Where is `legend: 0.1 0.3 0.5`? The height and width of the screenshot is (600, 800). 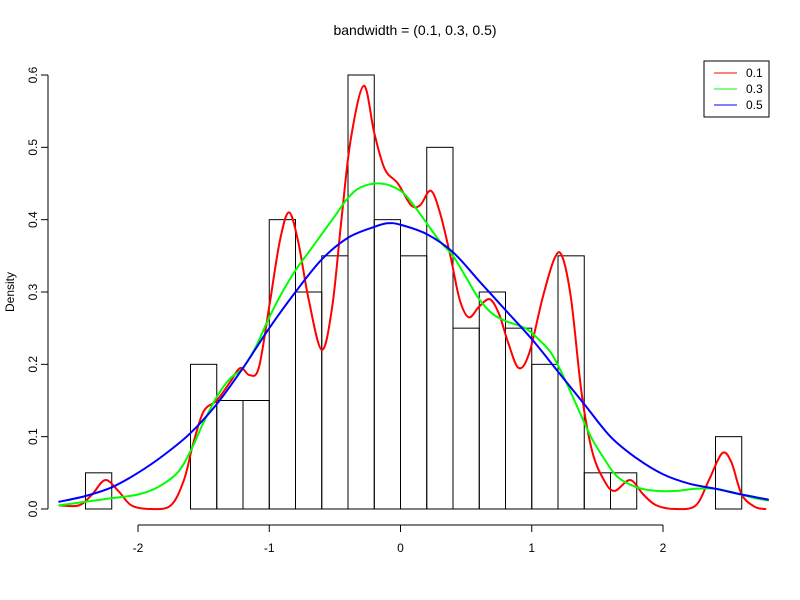
legend: 0.1 0.3 0.5 is located at coordinates (736, 89).